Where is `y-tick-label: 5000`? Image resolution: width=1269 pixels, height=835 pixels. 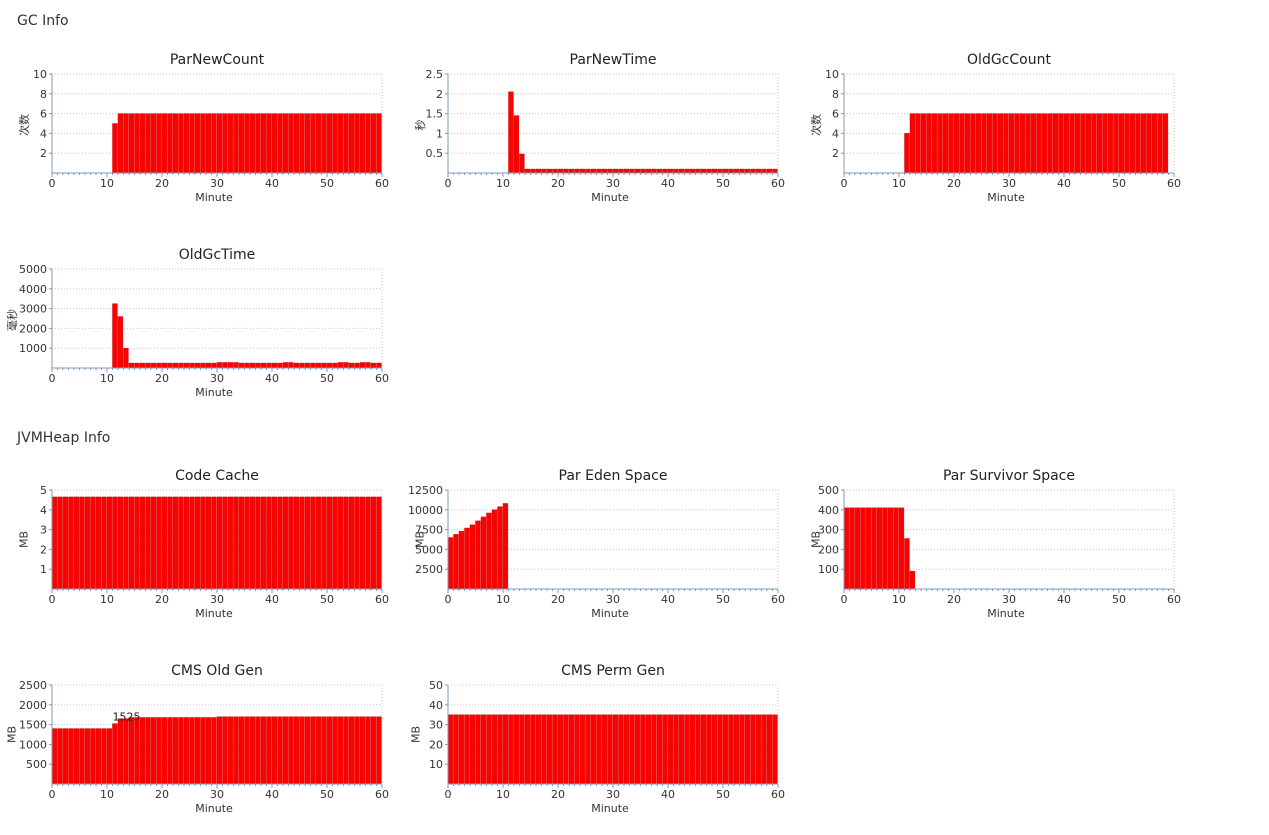 y-tick-label: 5000 is located at coordinates (33, 269).